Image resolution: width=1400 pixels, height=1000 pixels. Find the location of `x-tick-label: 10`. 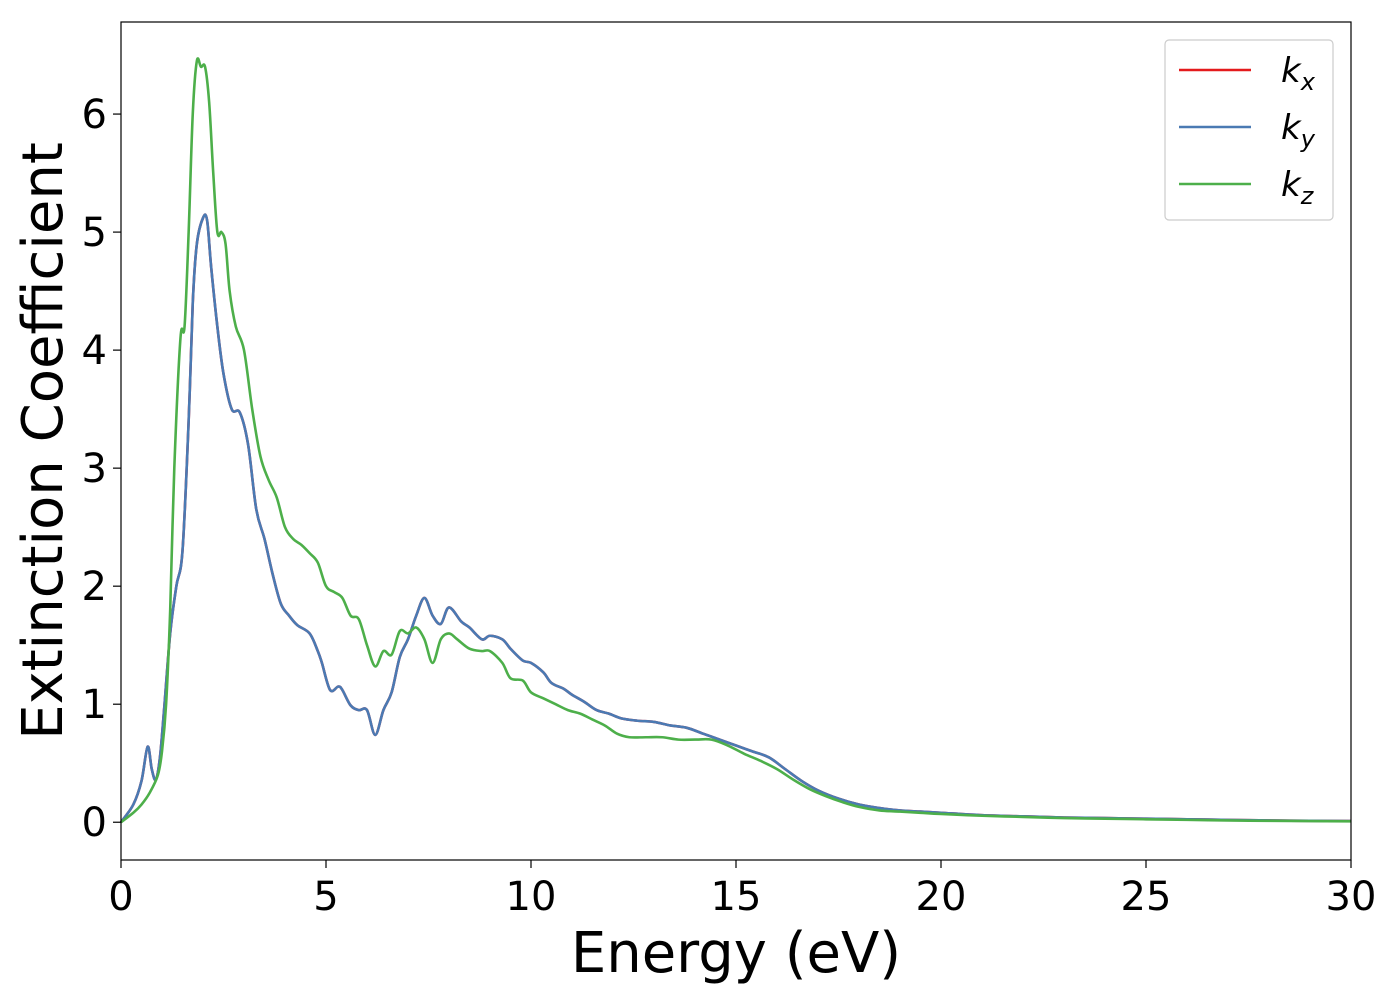

x-tick-label: 10 is located at coordinates (531, 897).